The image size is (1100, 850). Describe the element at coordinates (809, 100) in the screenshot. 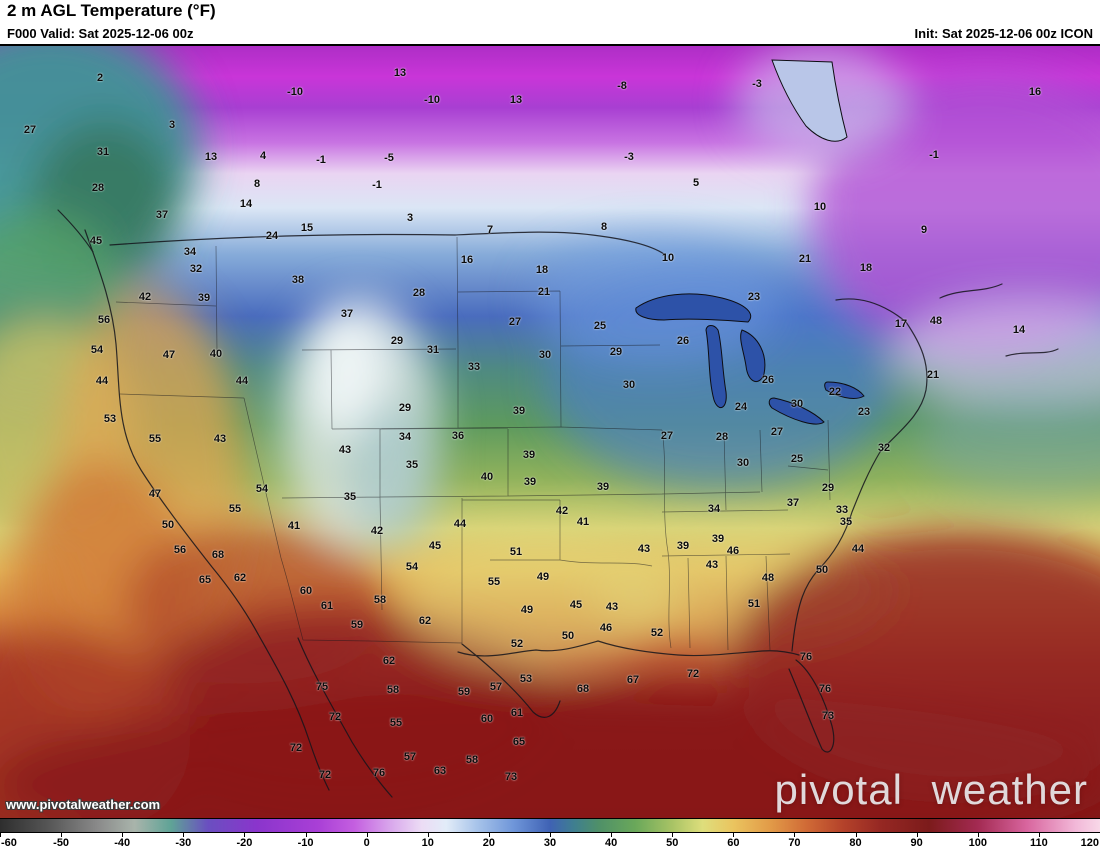

I see `hudson-bay` at that location.